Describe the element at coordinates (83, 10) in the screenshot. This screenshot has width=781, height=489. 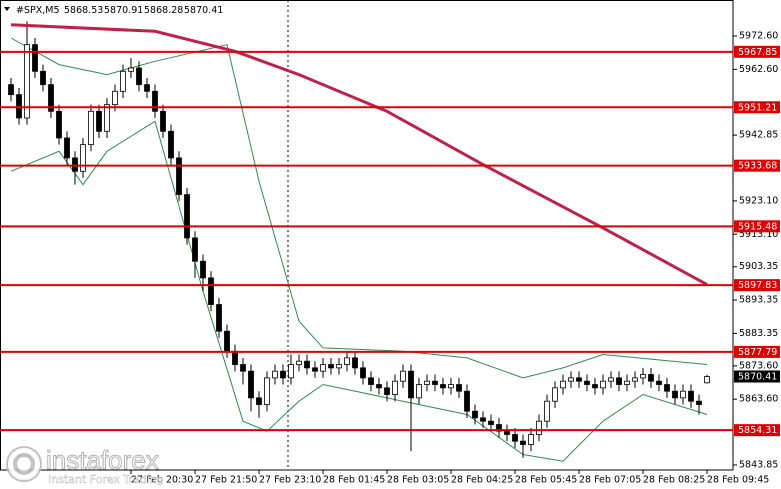
I see `open-value: 5868.53` at that location.